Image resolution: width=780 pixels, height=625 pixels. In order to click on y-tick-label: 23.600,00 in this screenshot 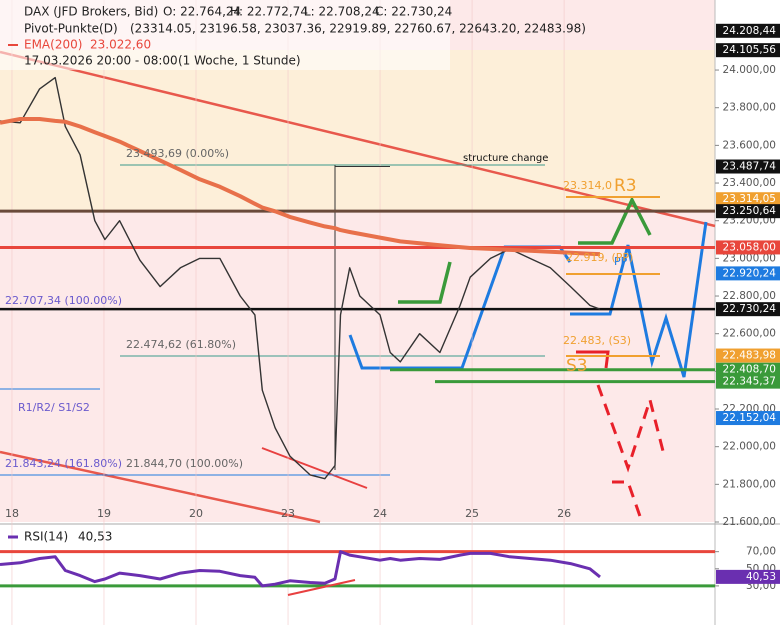, I will do `click(749, 145)`.